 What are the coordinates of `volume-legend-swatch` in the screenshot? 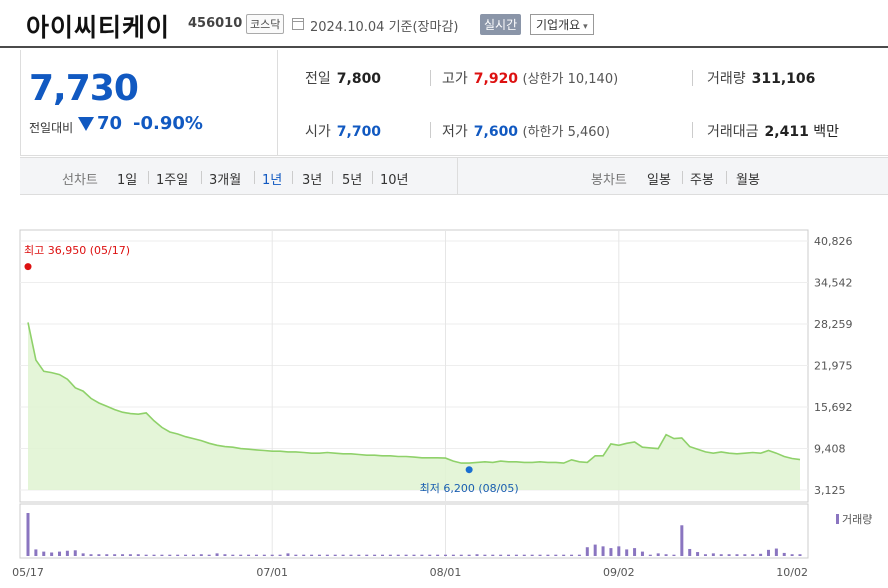 It's located at (837, 519).